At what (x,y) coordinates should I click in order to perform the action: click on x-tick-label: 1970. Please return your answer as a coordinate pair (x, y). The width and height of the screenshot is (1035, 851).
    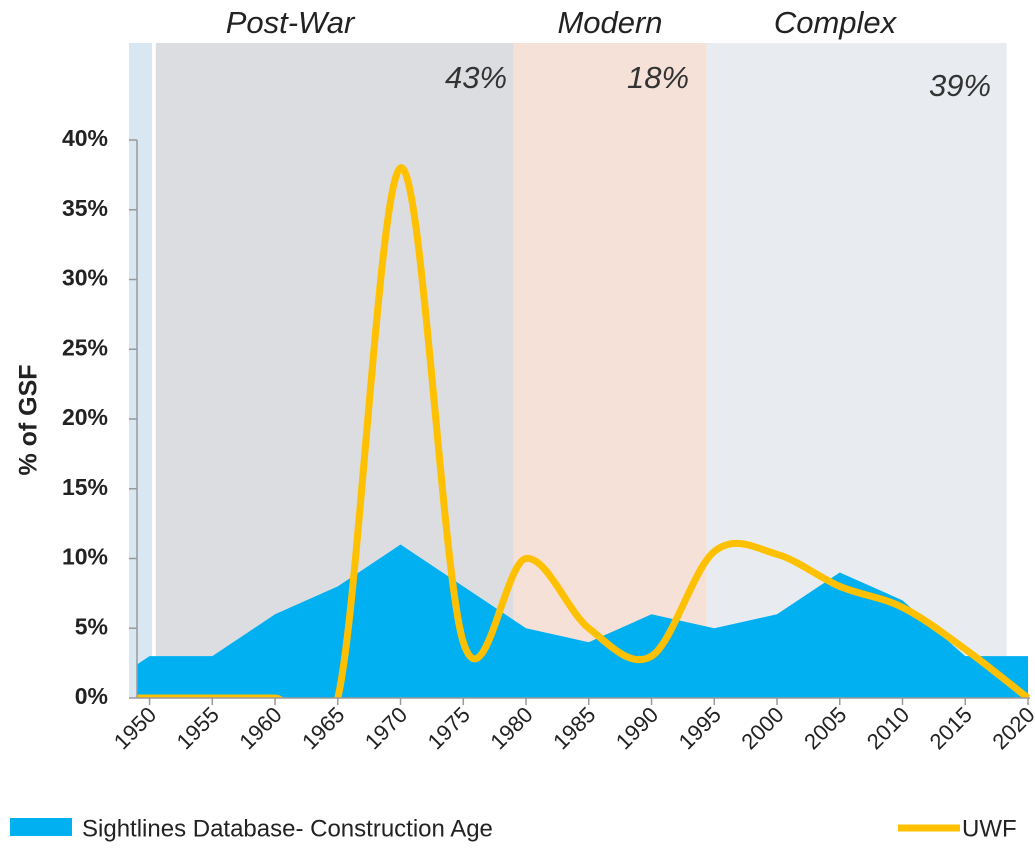
    Looking at the image, I should click on (386, 728).